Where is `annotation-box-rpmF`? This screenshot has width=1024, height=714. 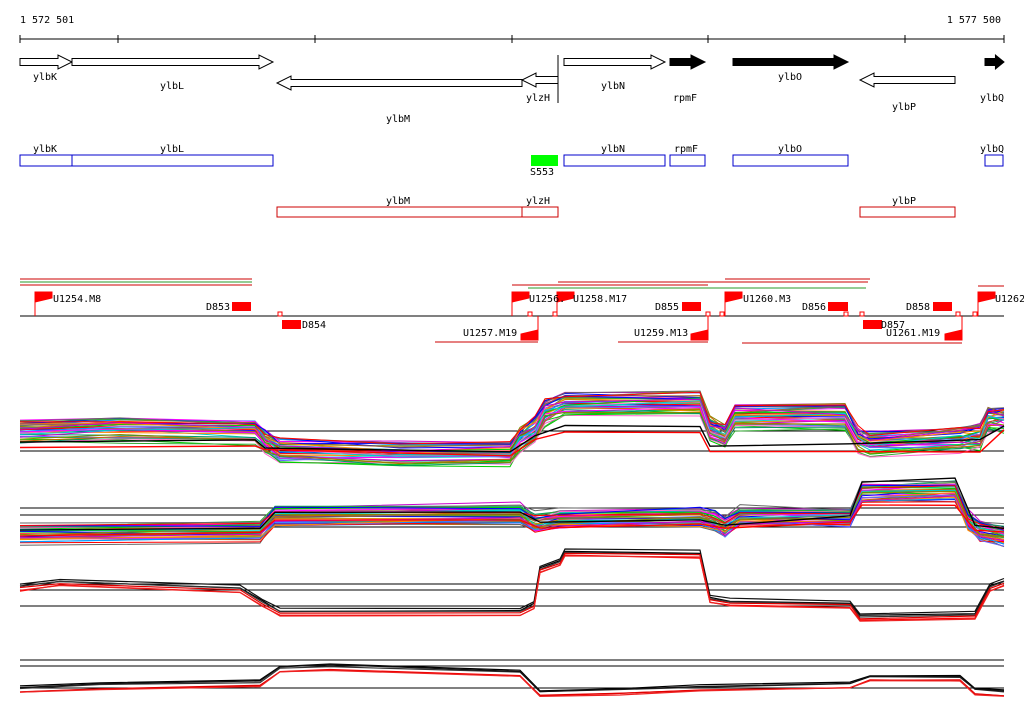
annotation-box-rpmF is located at coordinates (687, 160).